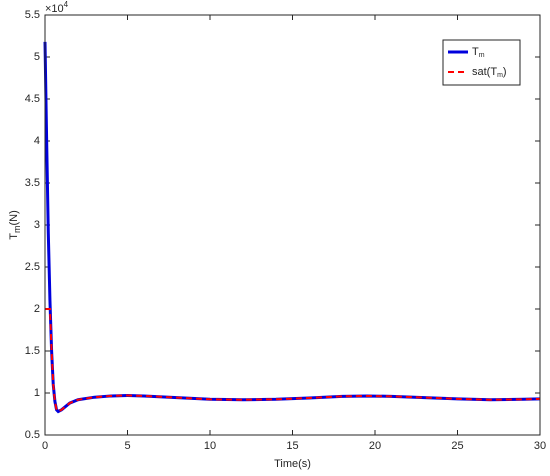 The width and height of the screenshot is (550, 476). I want to click on y-tick-label: 4, so click(37, 141).